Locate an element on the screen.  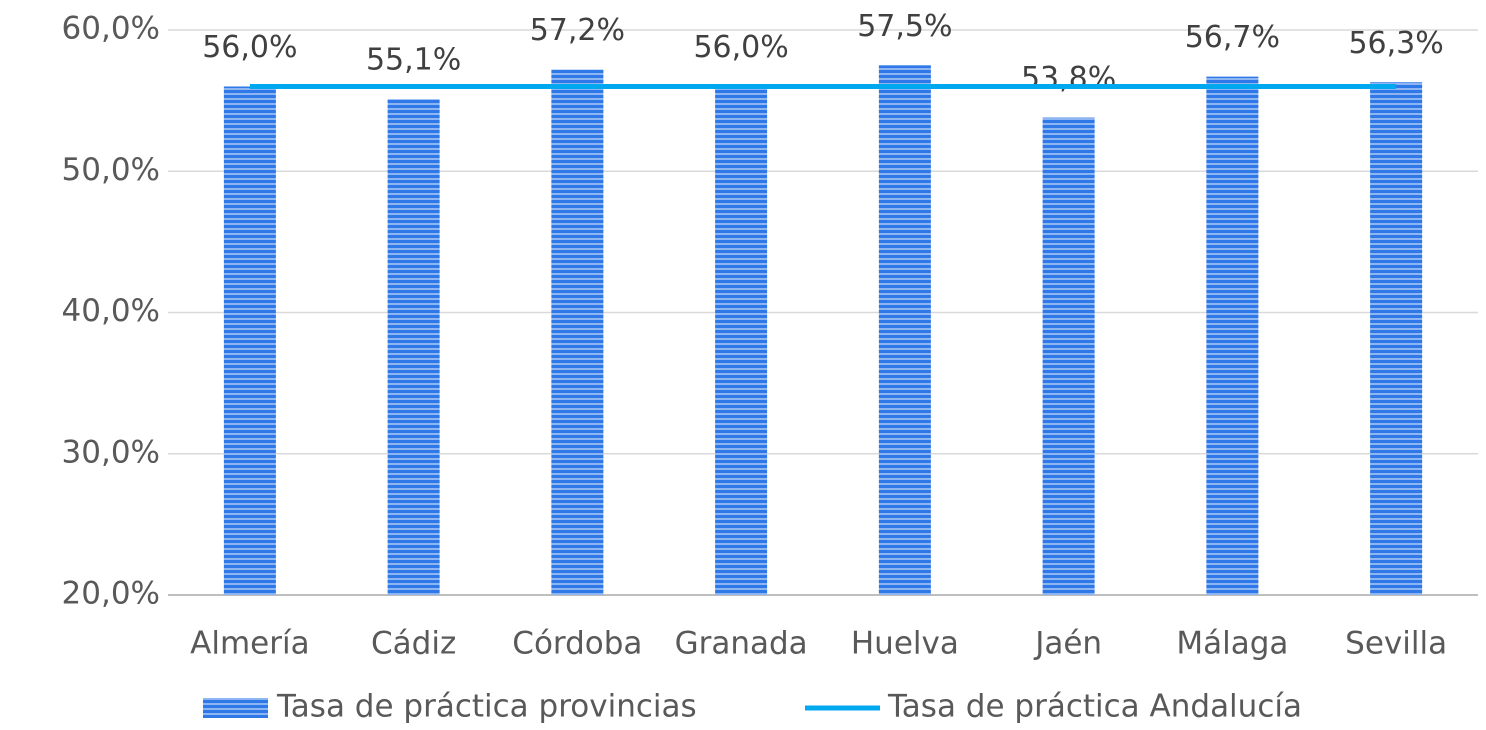
x-tick-label: Córdoba is located at coordinates (577, 644).